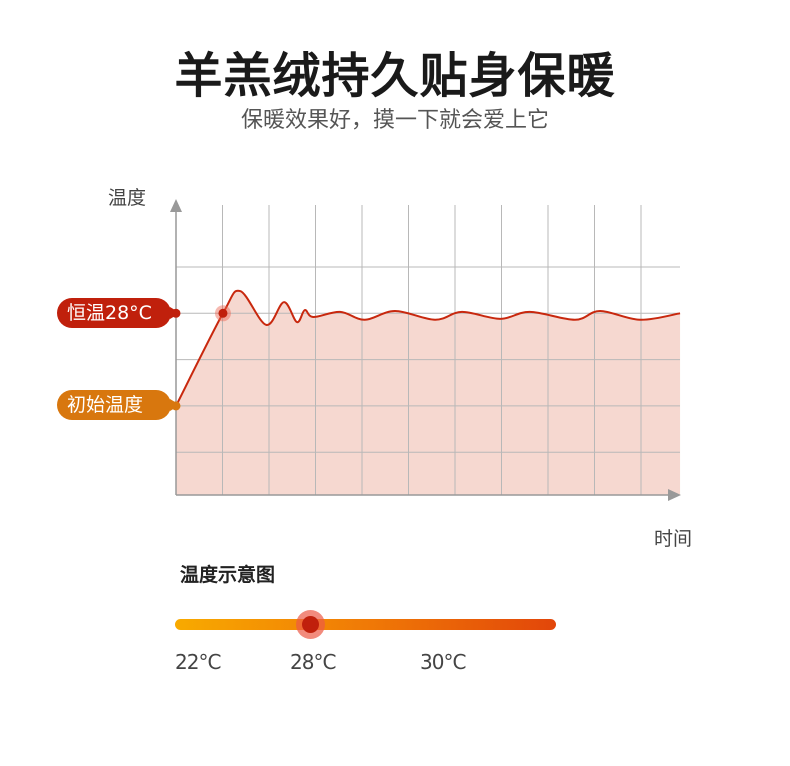  What do you see at coordinates (176, 205) in the screenshot?
I see `y-axis-arrow-icon` at bounding box center [176, 205].